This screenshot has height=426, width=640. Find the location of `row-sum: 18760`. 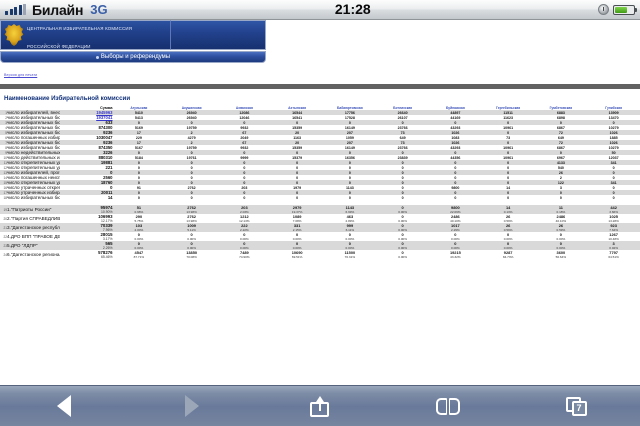

row-sum: 18760 is located at coordinates (86, 182).